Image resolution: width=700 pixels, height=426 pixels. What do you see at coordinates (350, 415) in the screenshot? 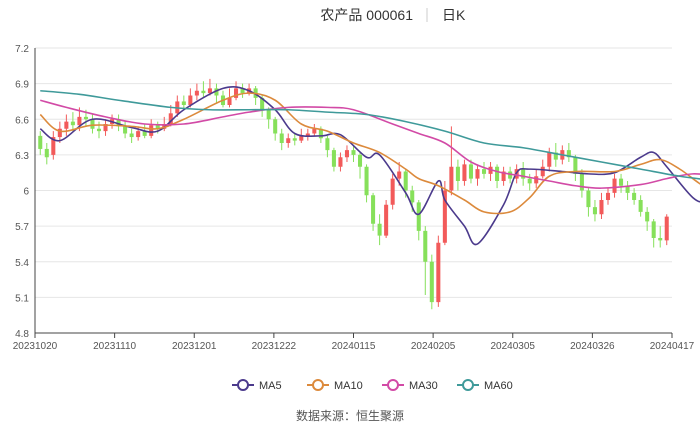
I see `data-source: 数据来源：恒生聚源` at bounding box center [350, 415].